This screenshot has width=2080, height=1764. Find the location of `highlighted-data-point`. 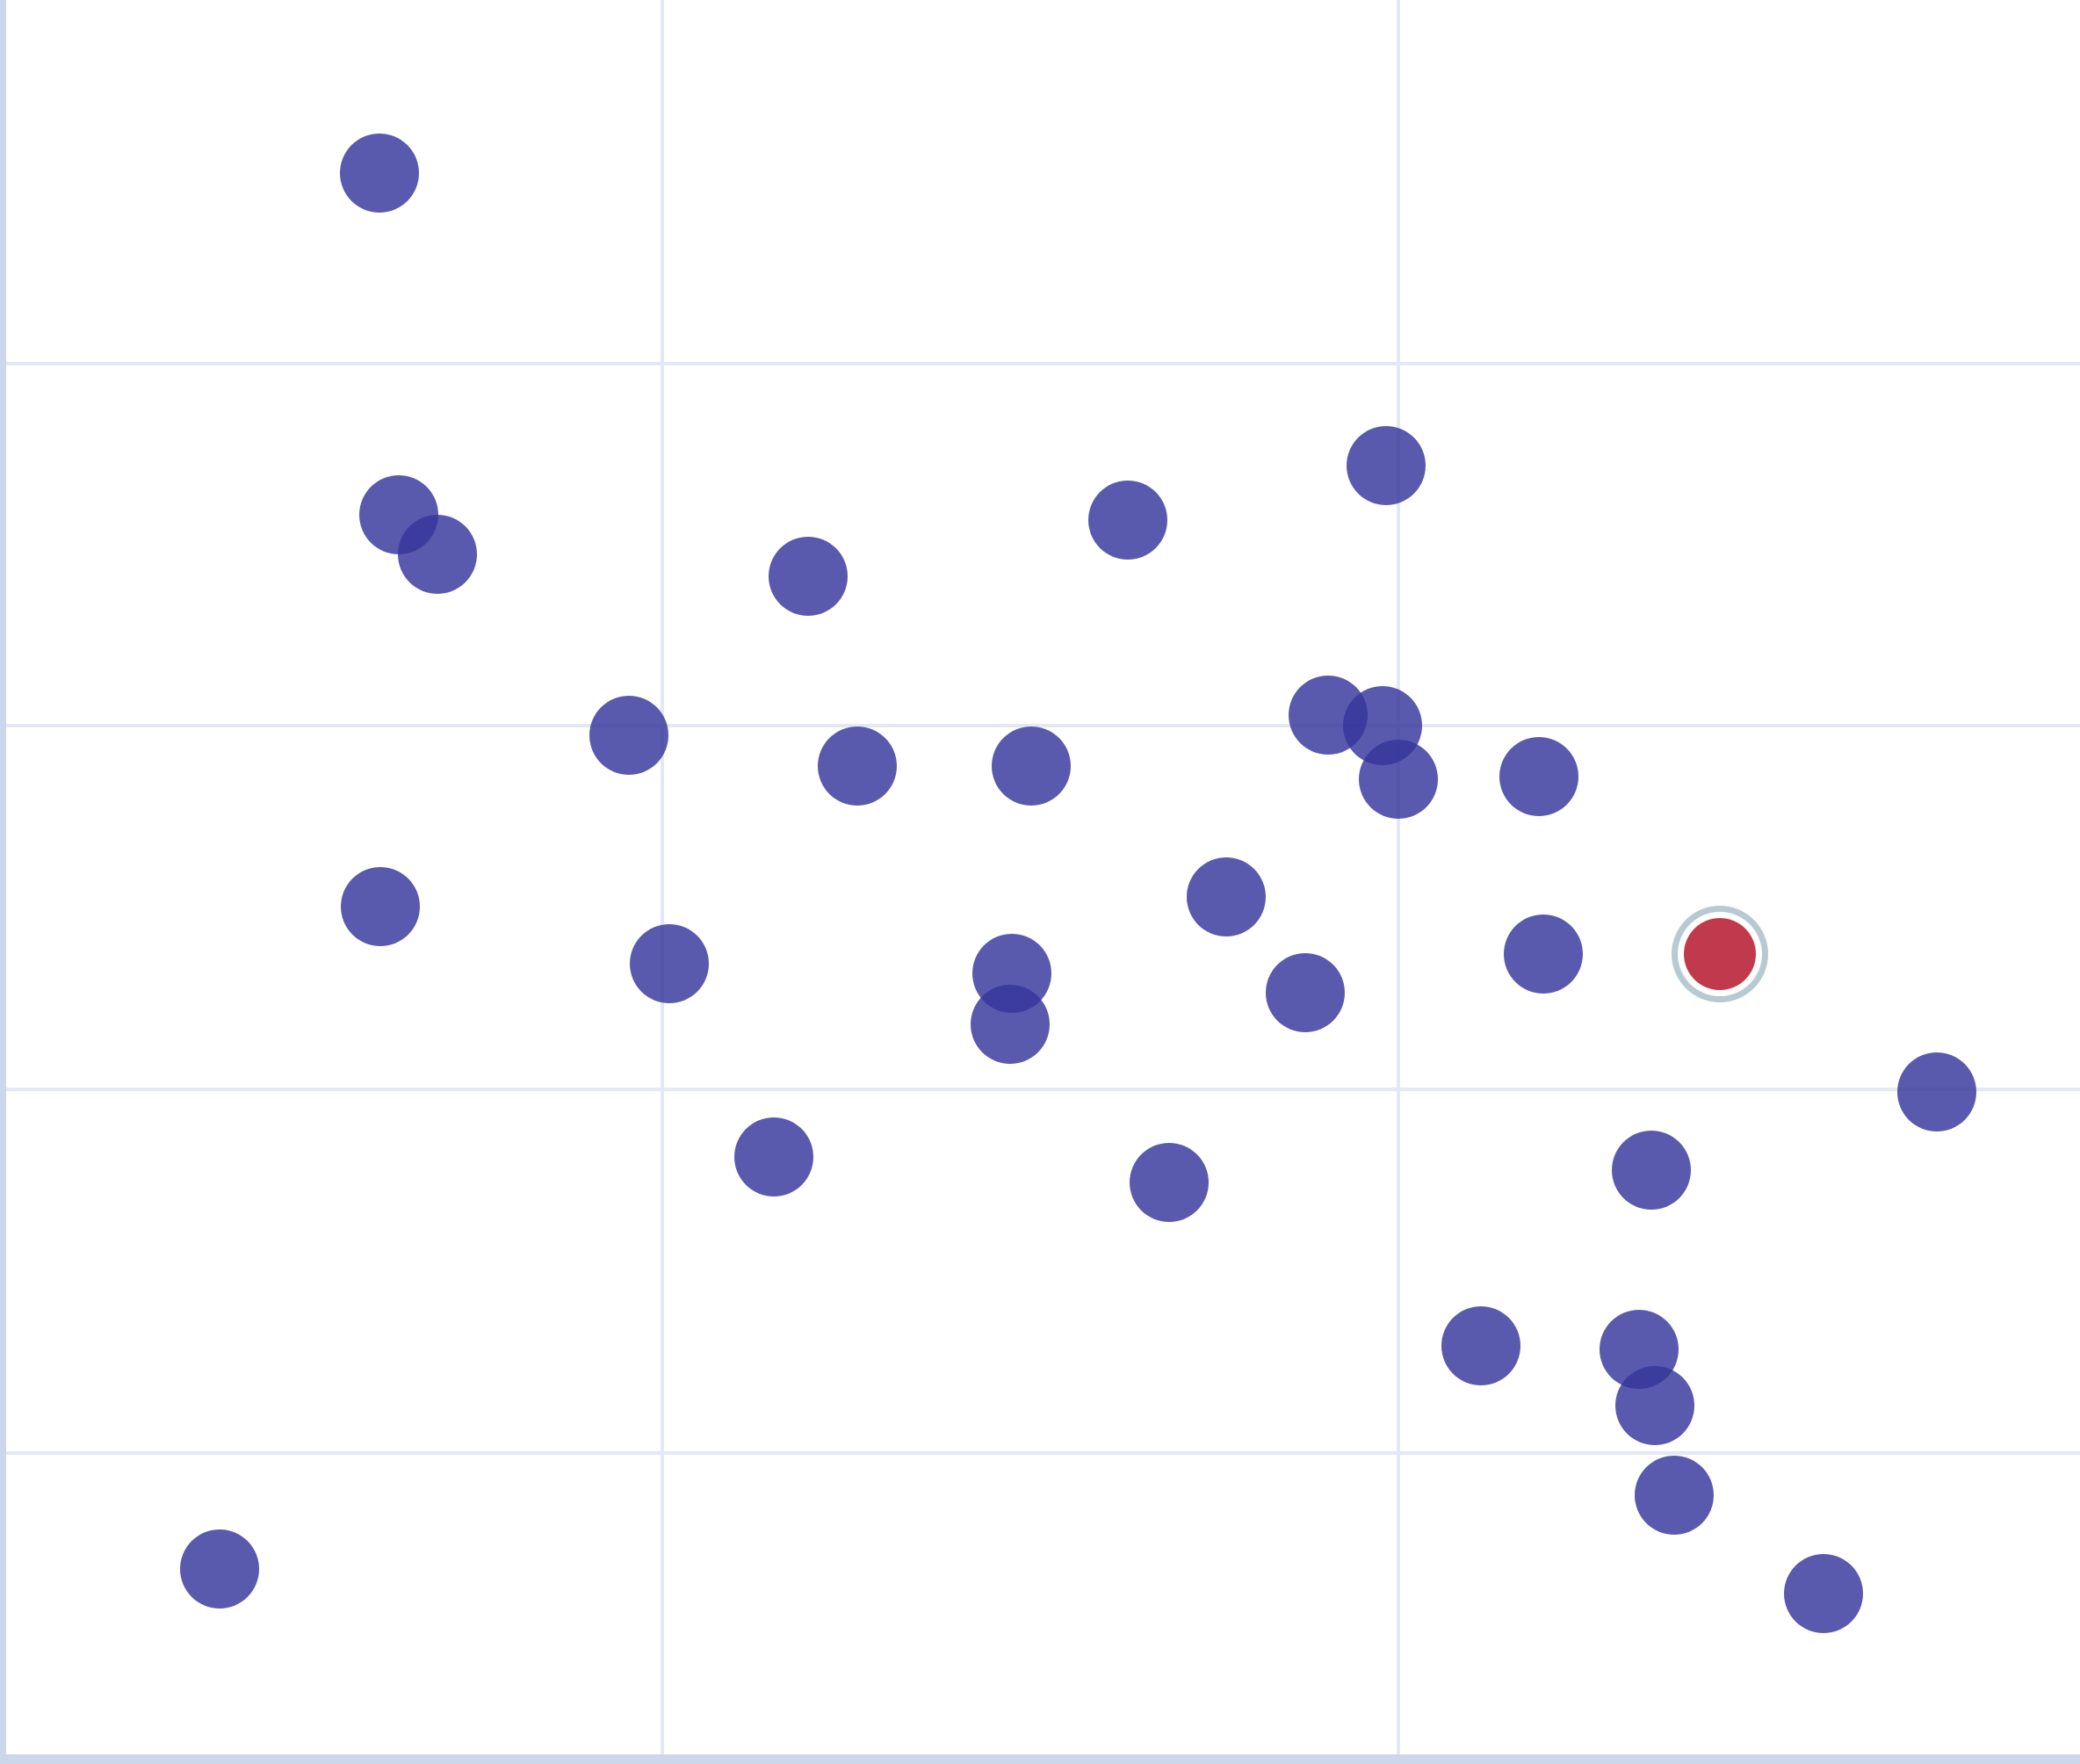

highlighted-data-point is located at coordinates (1720, 954).